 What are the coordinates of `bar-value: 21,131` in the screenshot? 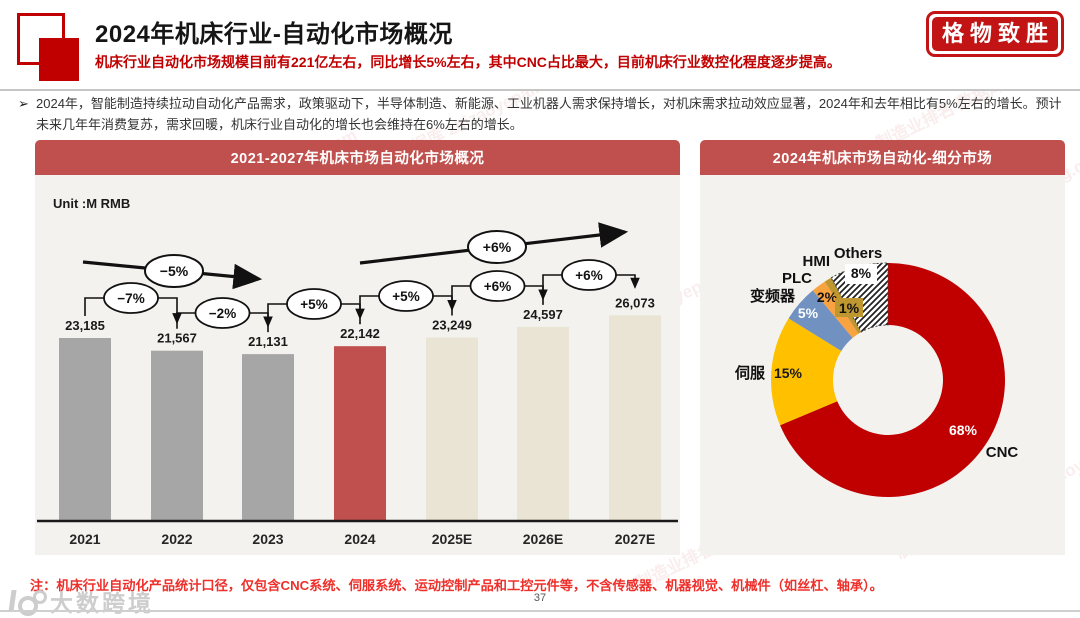 It's located at (268, 341).